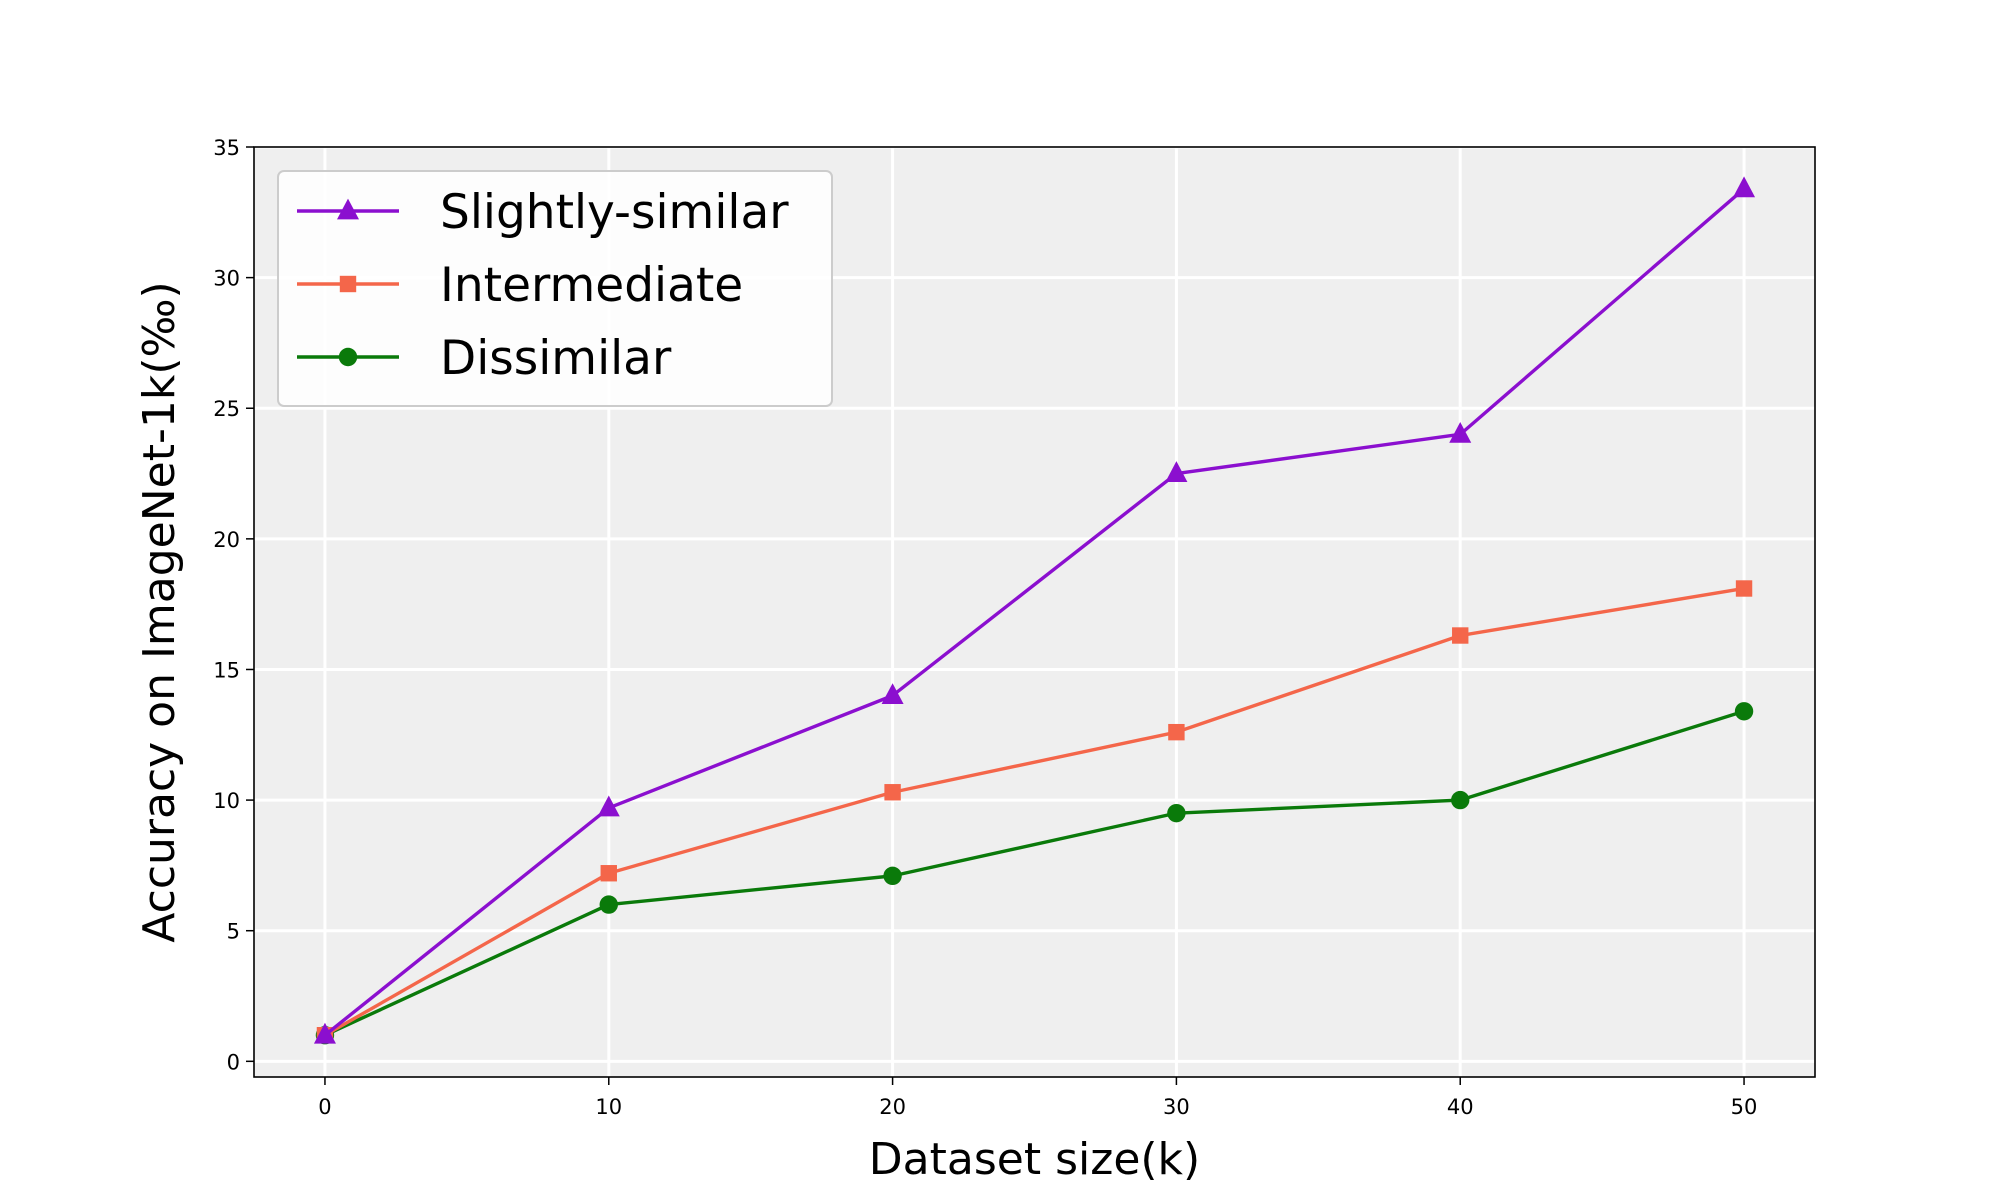 The image size is (2000, 1200). Describe the element at coordinates (1460, 1107) in the screenshot. I see `x-tick-label: 40` at that location.